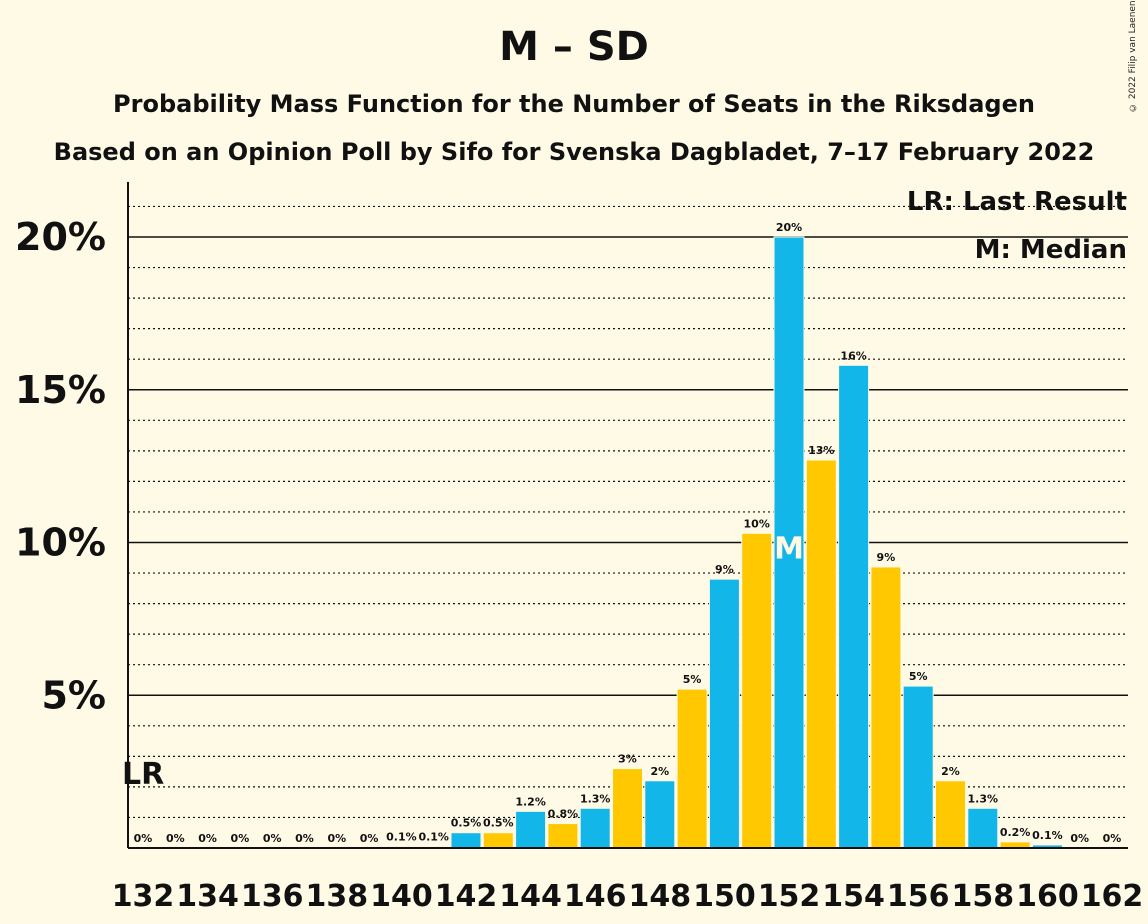  What do you see at coordinates (175, 838) in the screenshot?
I see `data-label-seat-133: 0%` at bounding box center [175, 838].